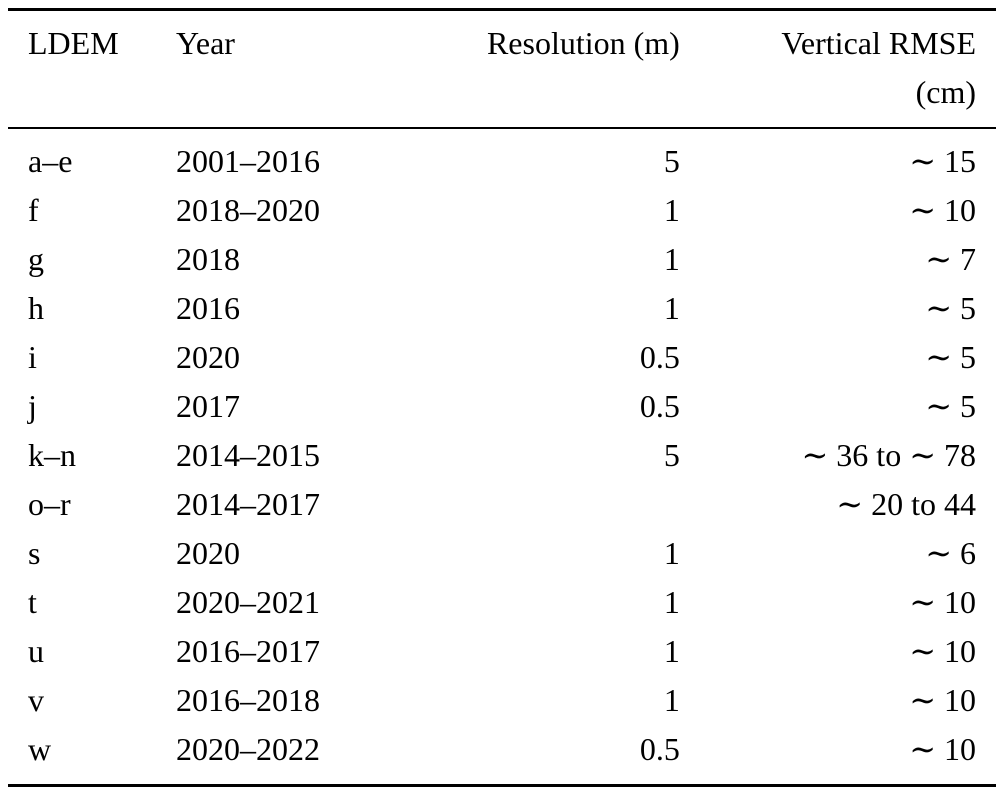  Describe the element at coordinates (502, 259) in the screenshot. I see `table-row: g 2018 1 ∼ 7` at that location.